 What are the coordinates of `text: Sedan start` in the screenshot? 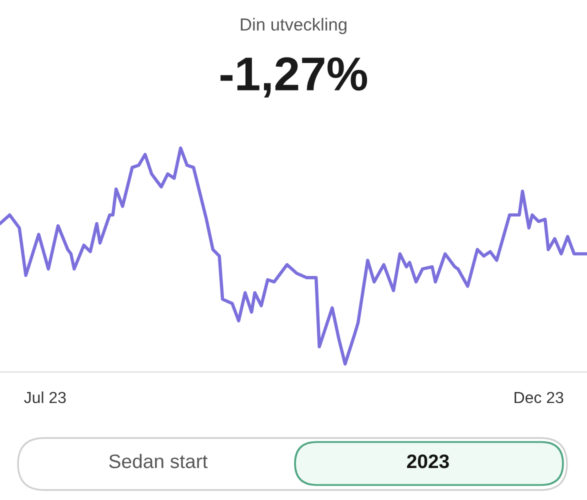 It's located at (158, 461).